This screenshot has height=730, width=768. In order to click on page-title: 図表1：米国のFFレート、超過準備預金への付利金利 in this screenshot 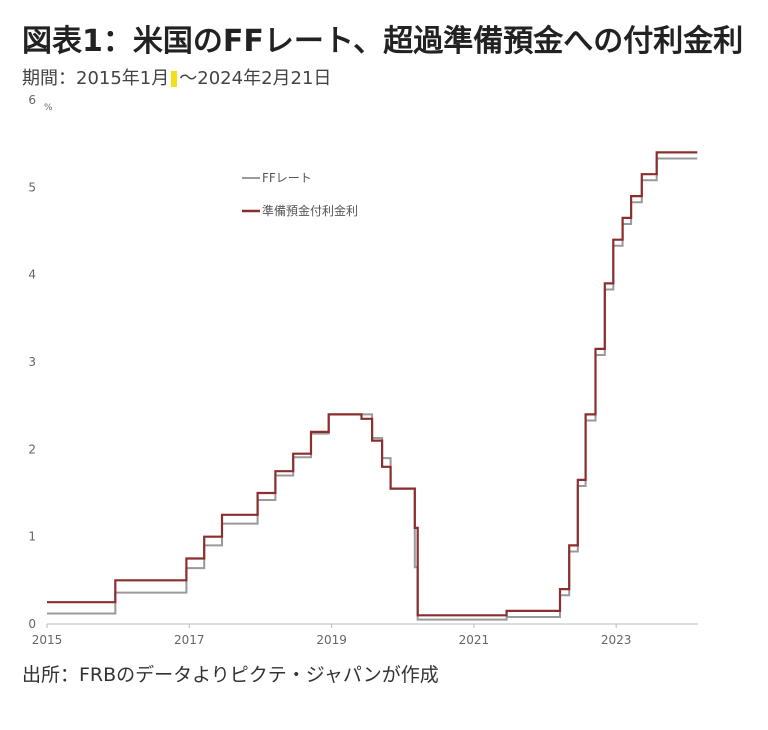, I will do `click(383, 41)`.